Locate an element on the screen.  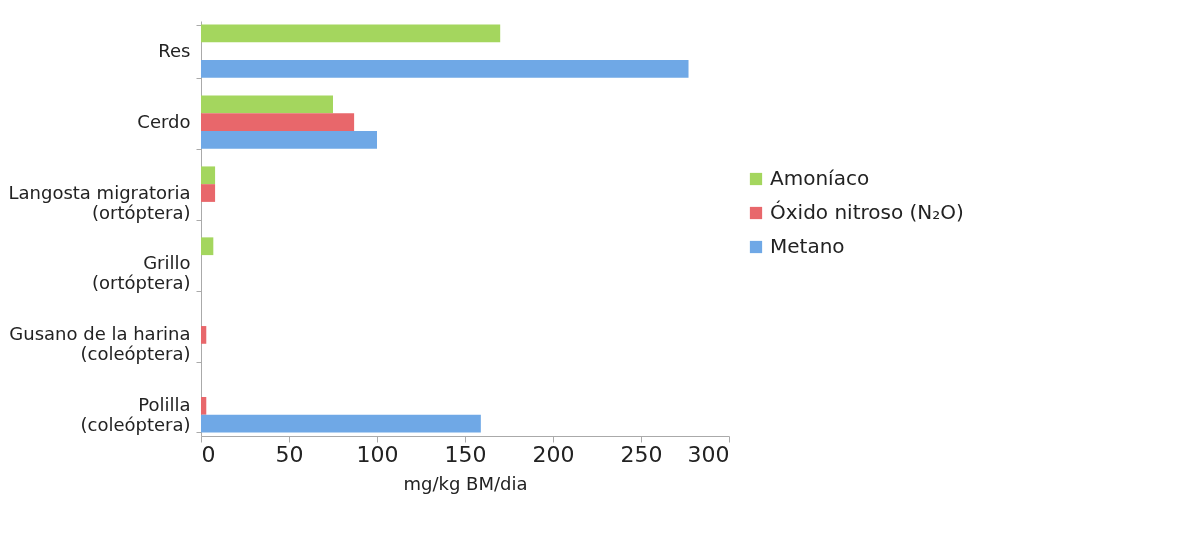
x-tick-label: 300 is located at coordinates (708, 454).